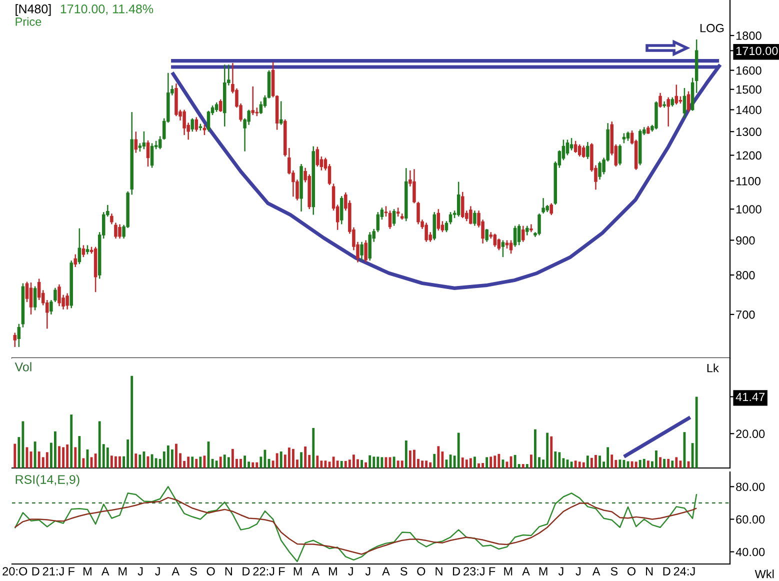  I want to click on x-tick-label: 20:O, so click(15, 571).